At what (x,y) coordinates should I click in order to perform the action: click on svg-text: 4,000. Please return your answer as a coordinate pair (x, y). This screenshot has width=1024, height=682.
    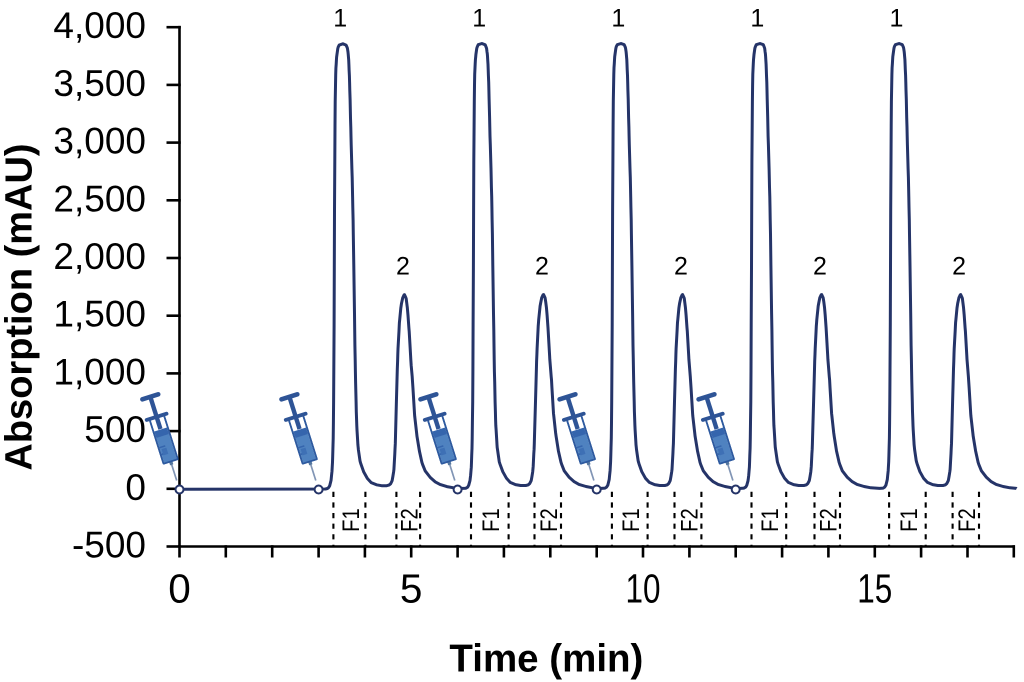
    Looking at the image, I should click on (99, 25).